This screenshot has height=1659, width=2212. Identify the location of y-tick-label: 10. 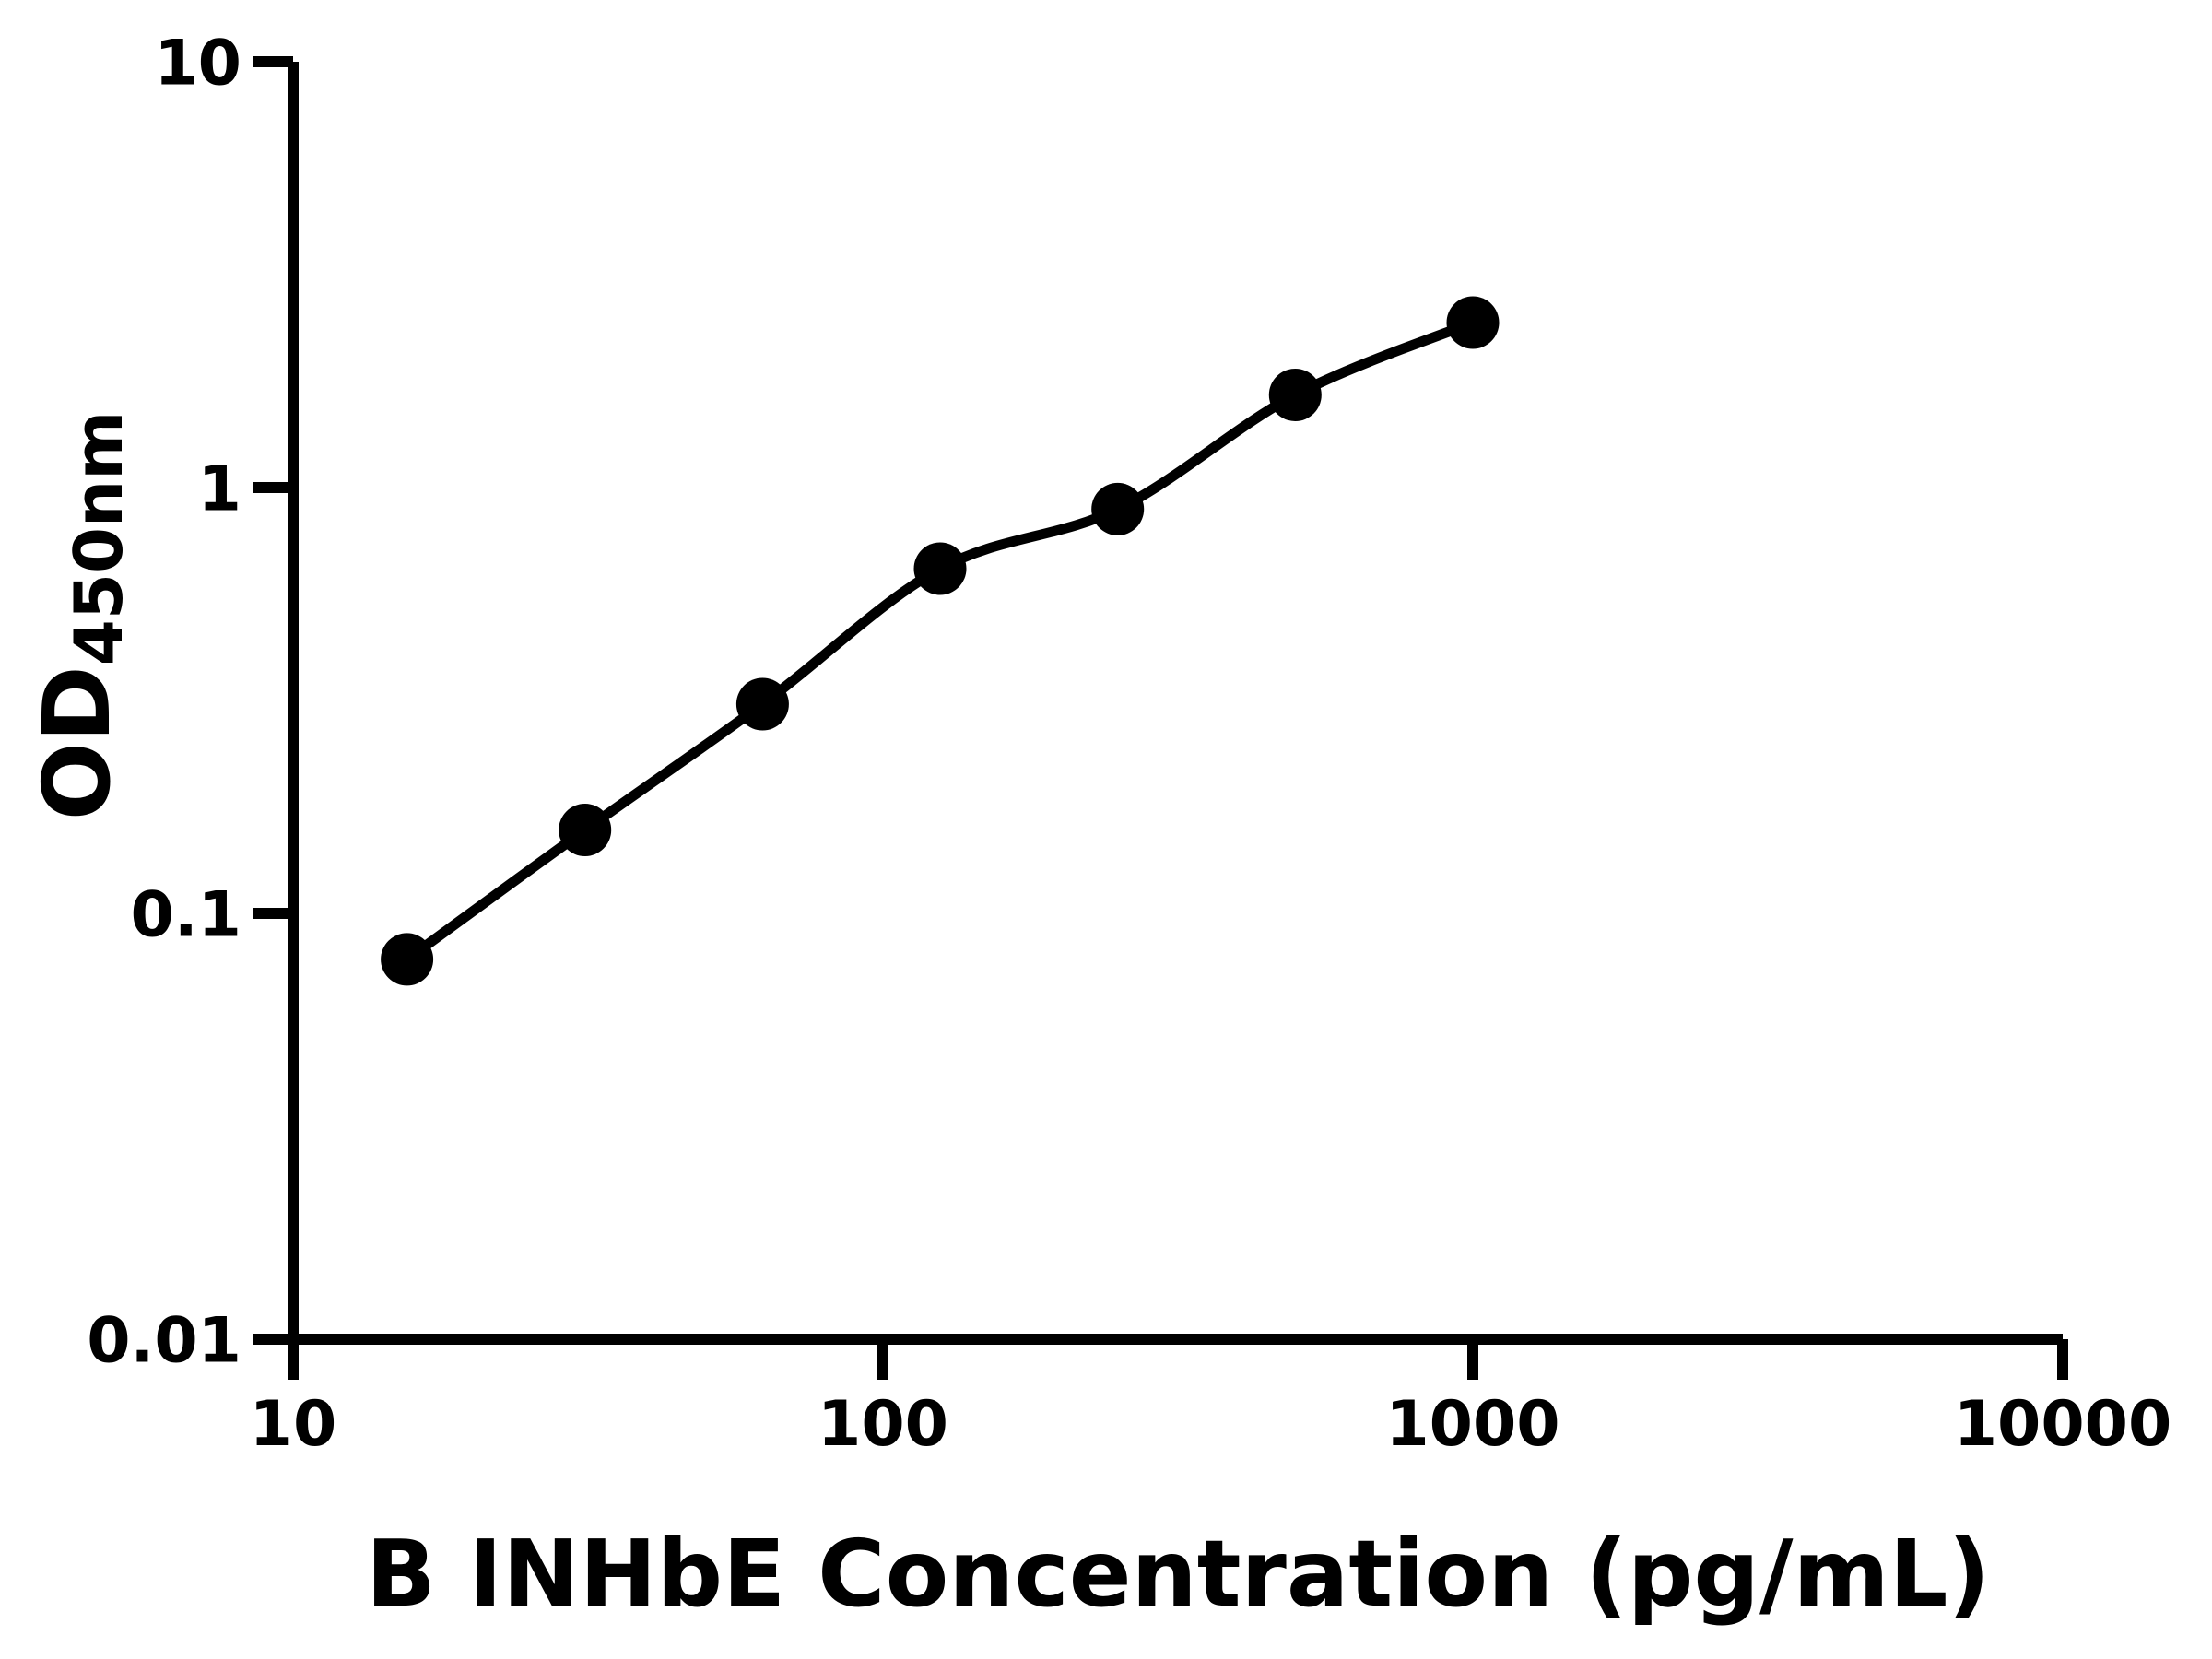
(197, 63).